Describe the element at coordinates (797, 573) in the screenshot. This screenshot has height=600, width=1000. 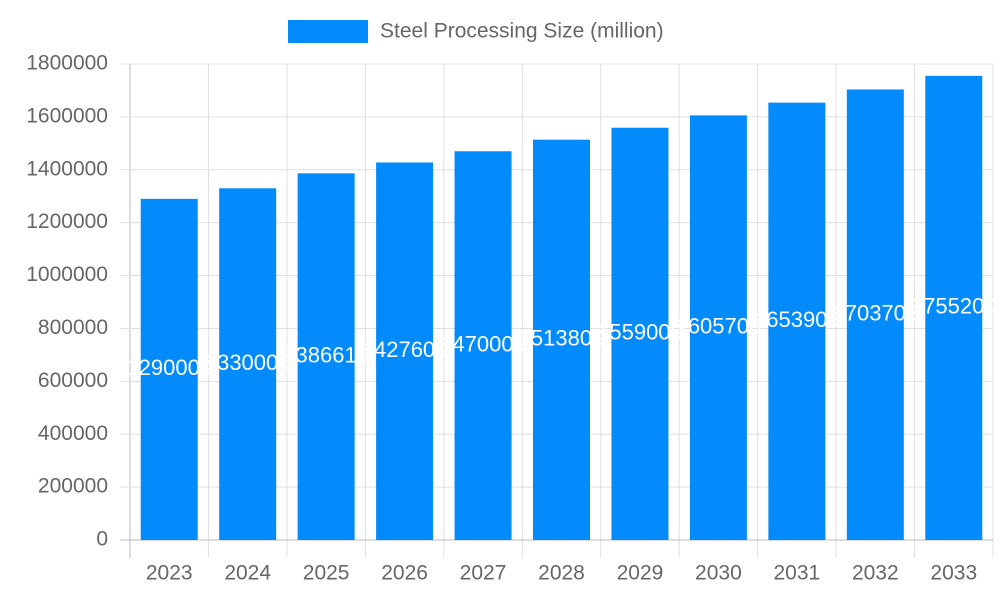
I see `x-tick-label: 2031` at that location.